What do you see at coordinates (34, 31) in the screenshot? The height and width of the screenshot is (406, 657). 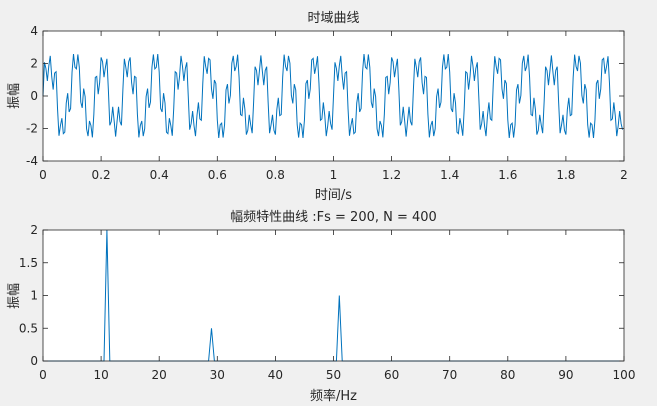 I see `y-tick-label: 4` at bounding box center [34, 31].